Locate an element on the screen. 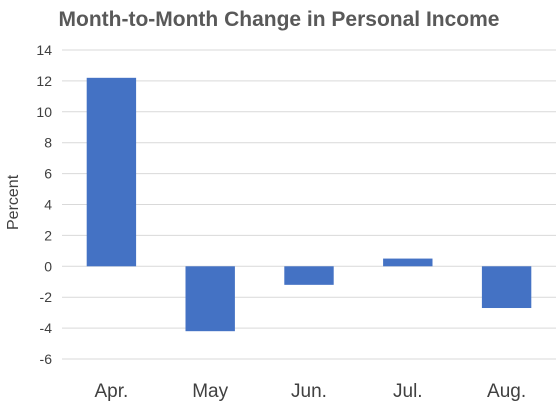 This screenshot has height=407, width=558. y-tick-label: 4 is located at coordinates (48, 205).